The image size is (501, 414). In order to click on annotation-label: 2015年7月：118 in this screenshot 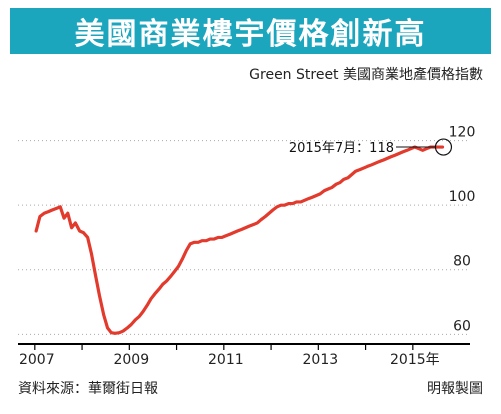, I will do `click(341, 148)`.